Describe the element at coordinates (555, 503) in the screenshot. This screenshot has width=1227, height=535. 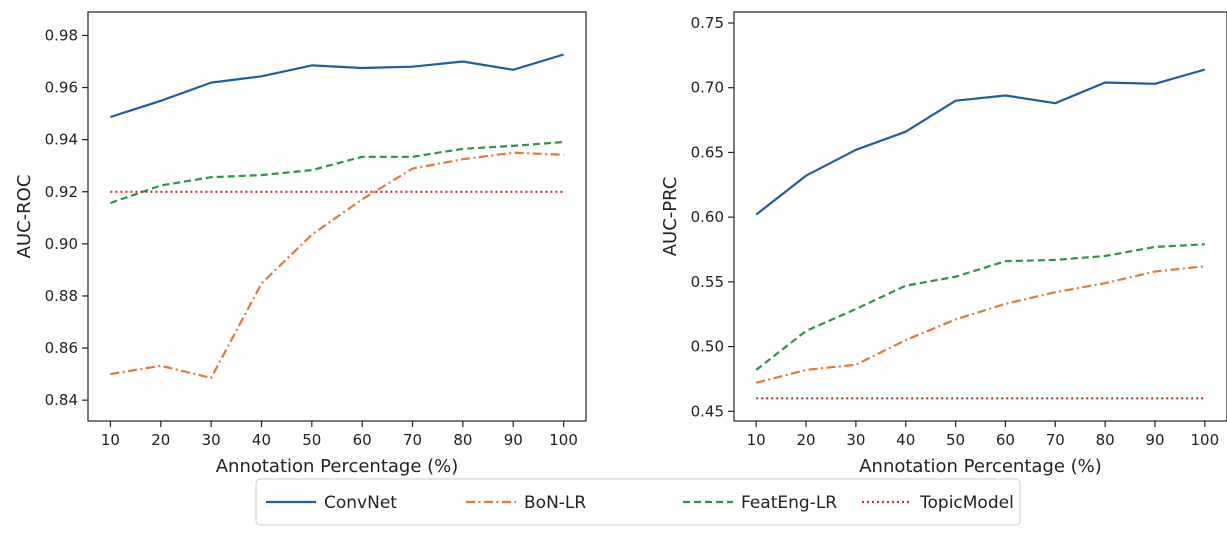
I see `legend-label: BoN-LR` at that location.